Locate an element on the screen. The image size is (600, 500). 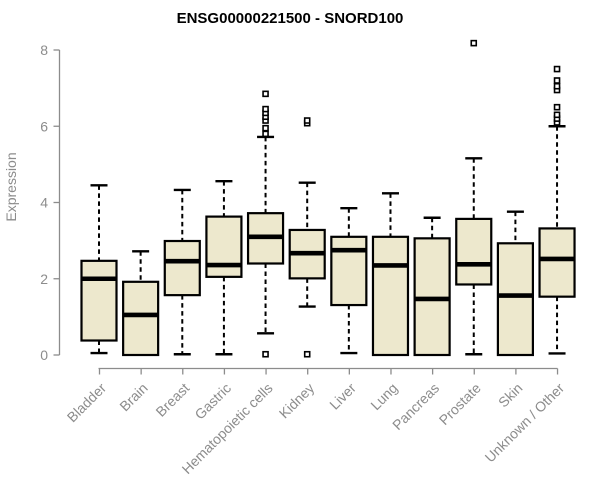
boxplot-gastric is located at coordinates (224, 267).